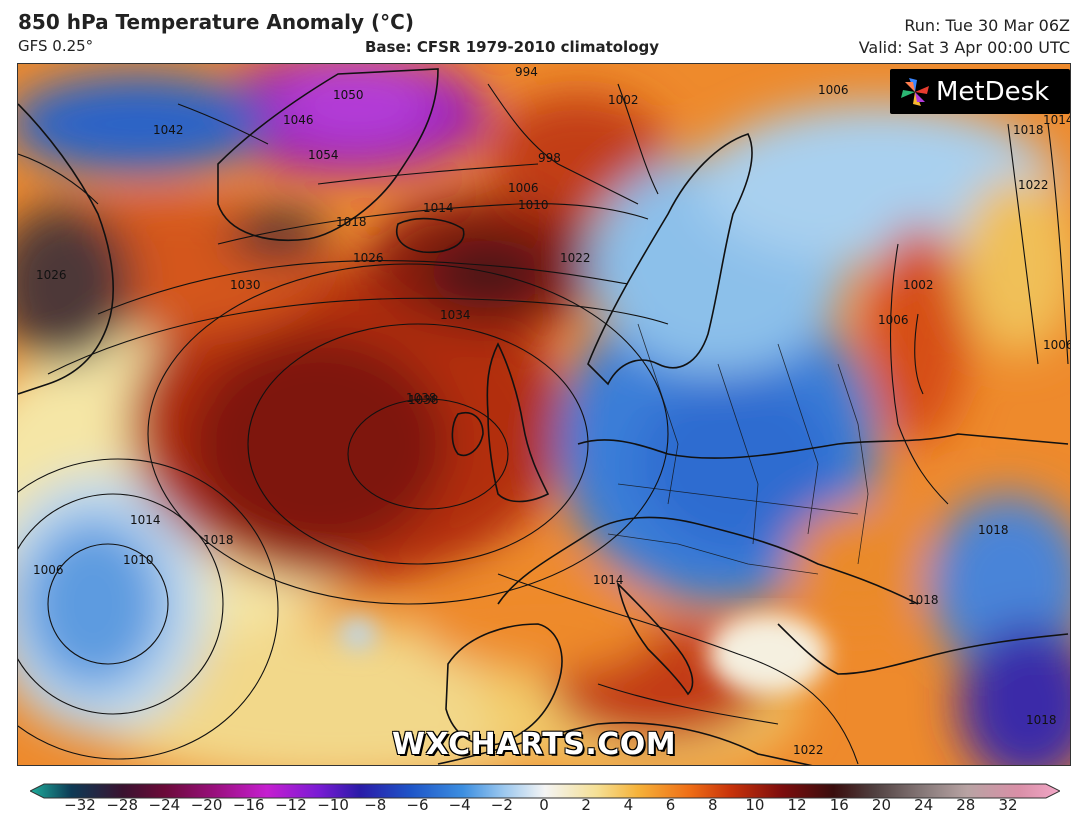  Describe the element at coordinates (839, 805) in the screenshot. I see `colorbar-tick-label: 16` at that location.